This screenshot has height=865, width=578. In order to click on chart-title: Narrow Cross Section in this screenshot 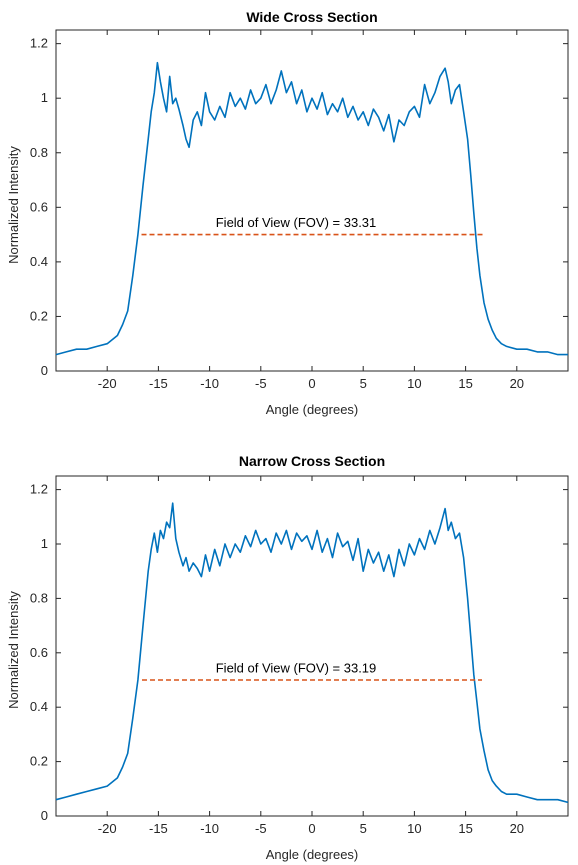, I will do `click(312, 461)`.